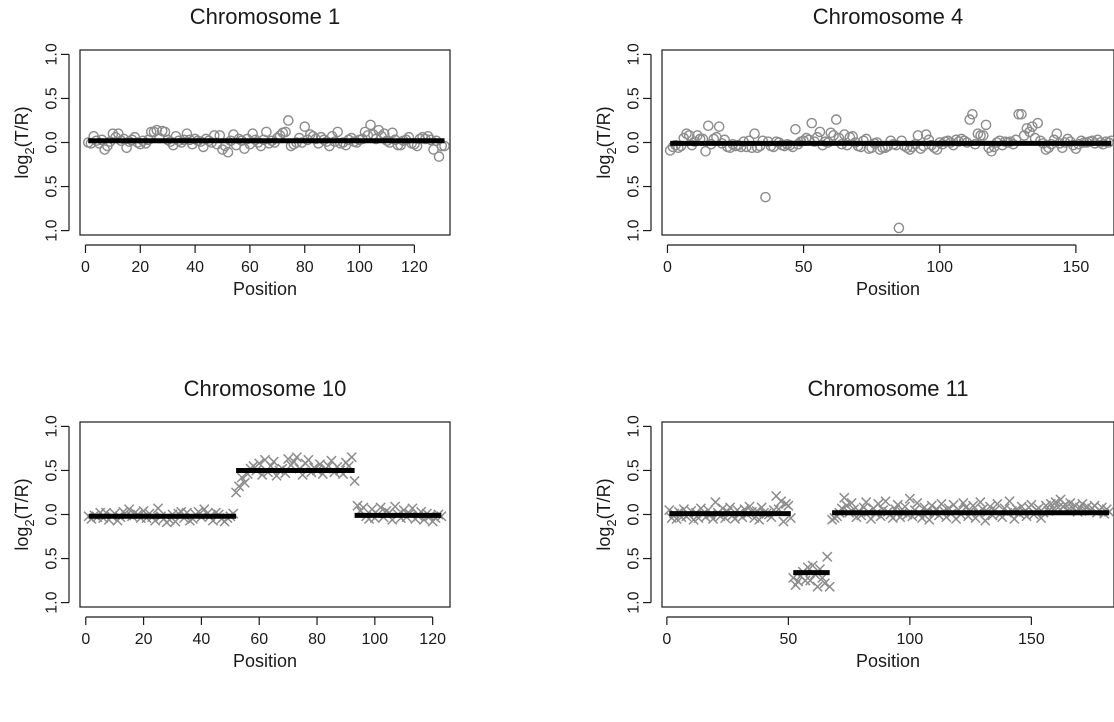 This screenshot has height=722, width=1114. I want to click on x-tick-label: 50, so click(788, 639).